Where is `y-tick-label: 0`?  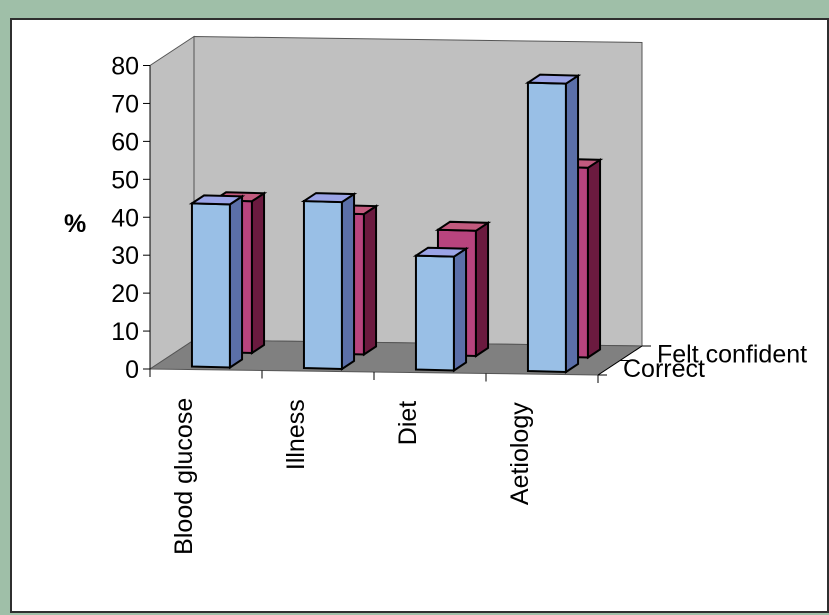 y-tick-label: 0 is located at coordinates (132, 370).